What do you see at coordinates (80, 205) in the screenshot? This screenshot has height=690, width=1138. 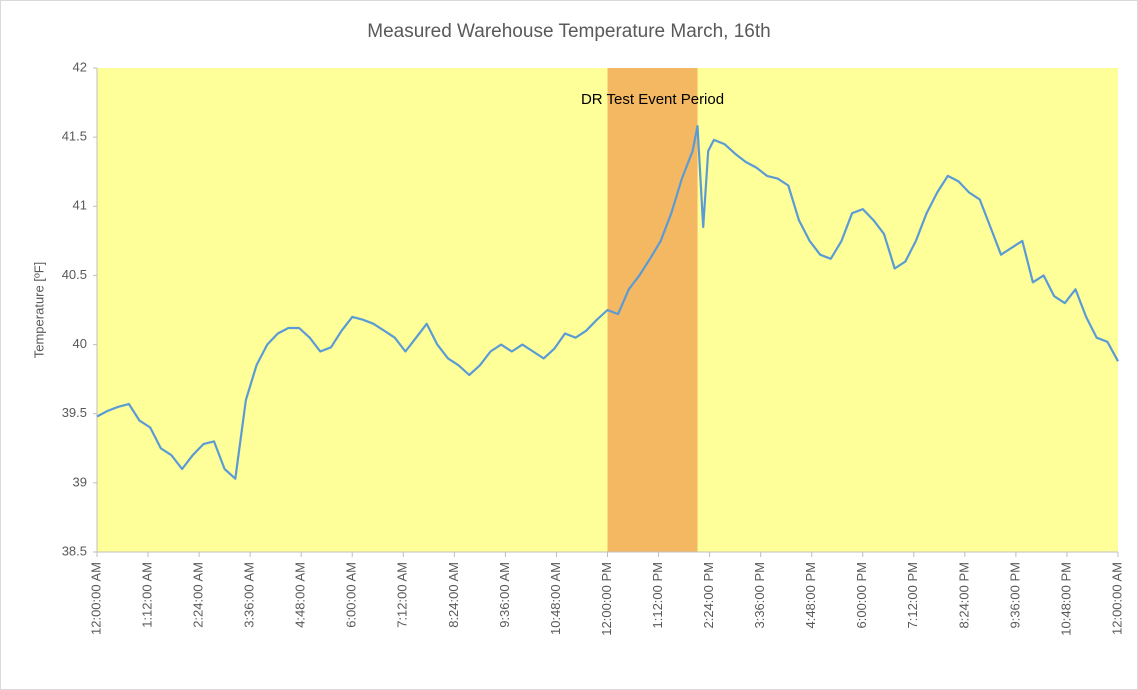 I see `y-tick-label: 41` at bounding box center [80, 205].